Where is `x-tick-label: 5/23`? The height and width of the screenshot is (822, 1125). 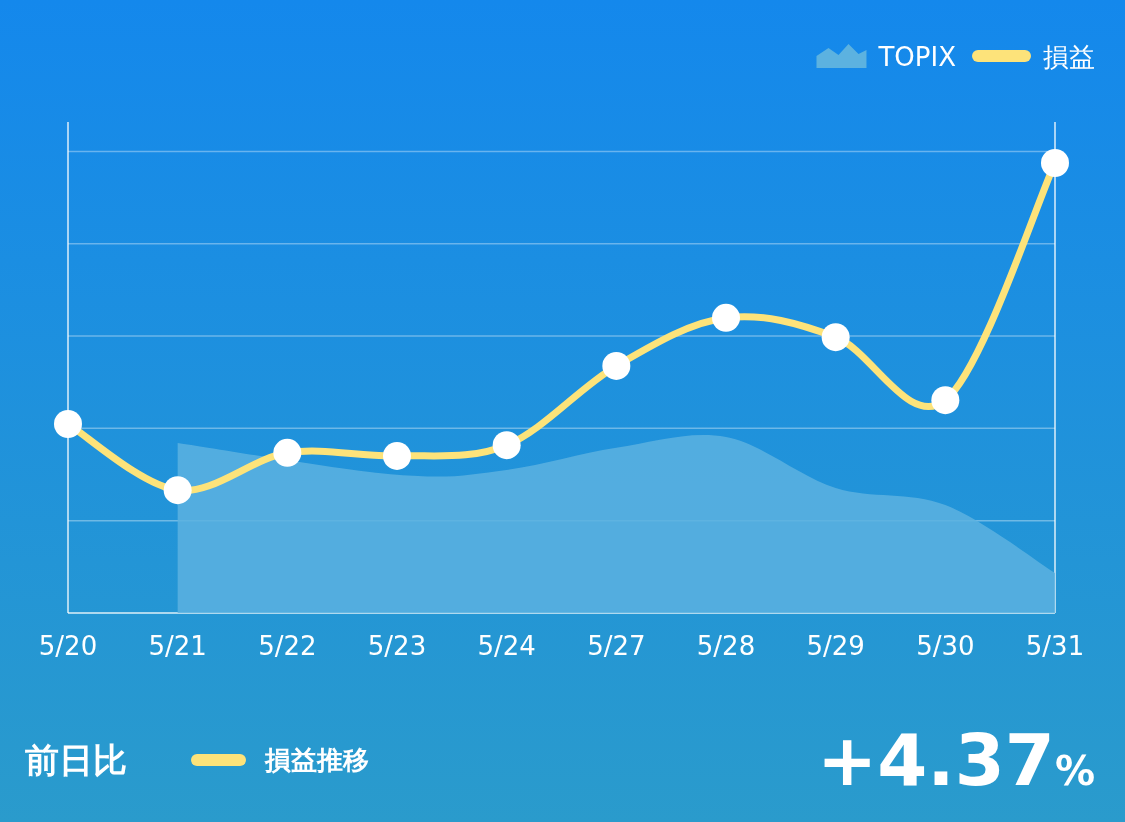
x-tick-label: 5/23 is located at coordinates (397, 646).